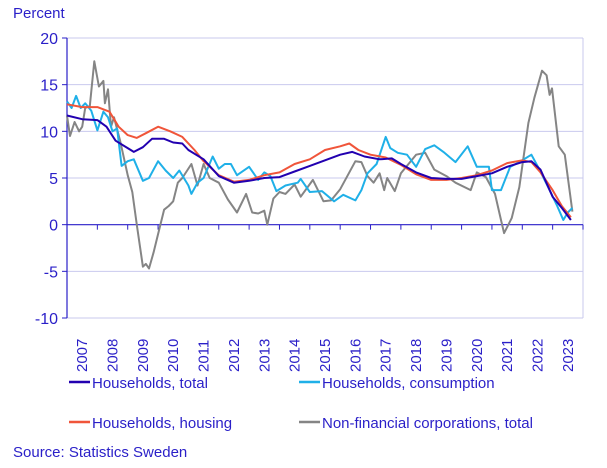  What do you see at coordinates (82, 355) in the screenshot?
I see `x-tick-label: 2007` at bounding box center [82, 355].